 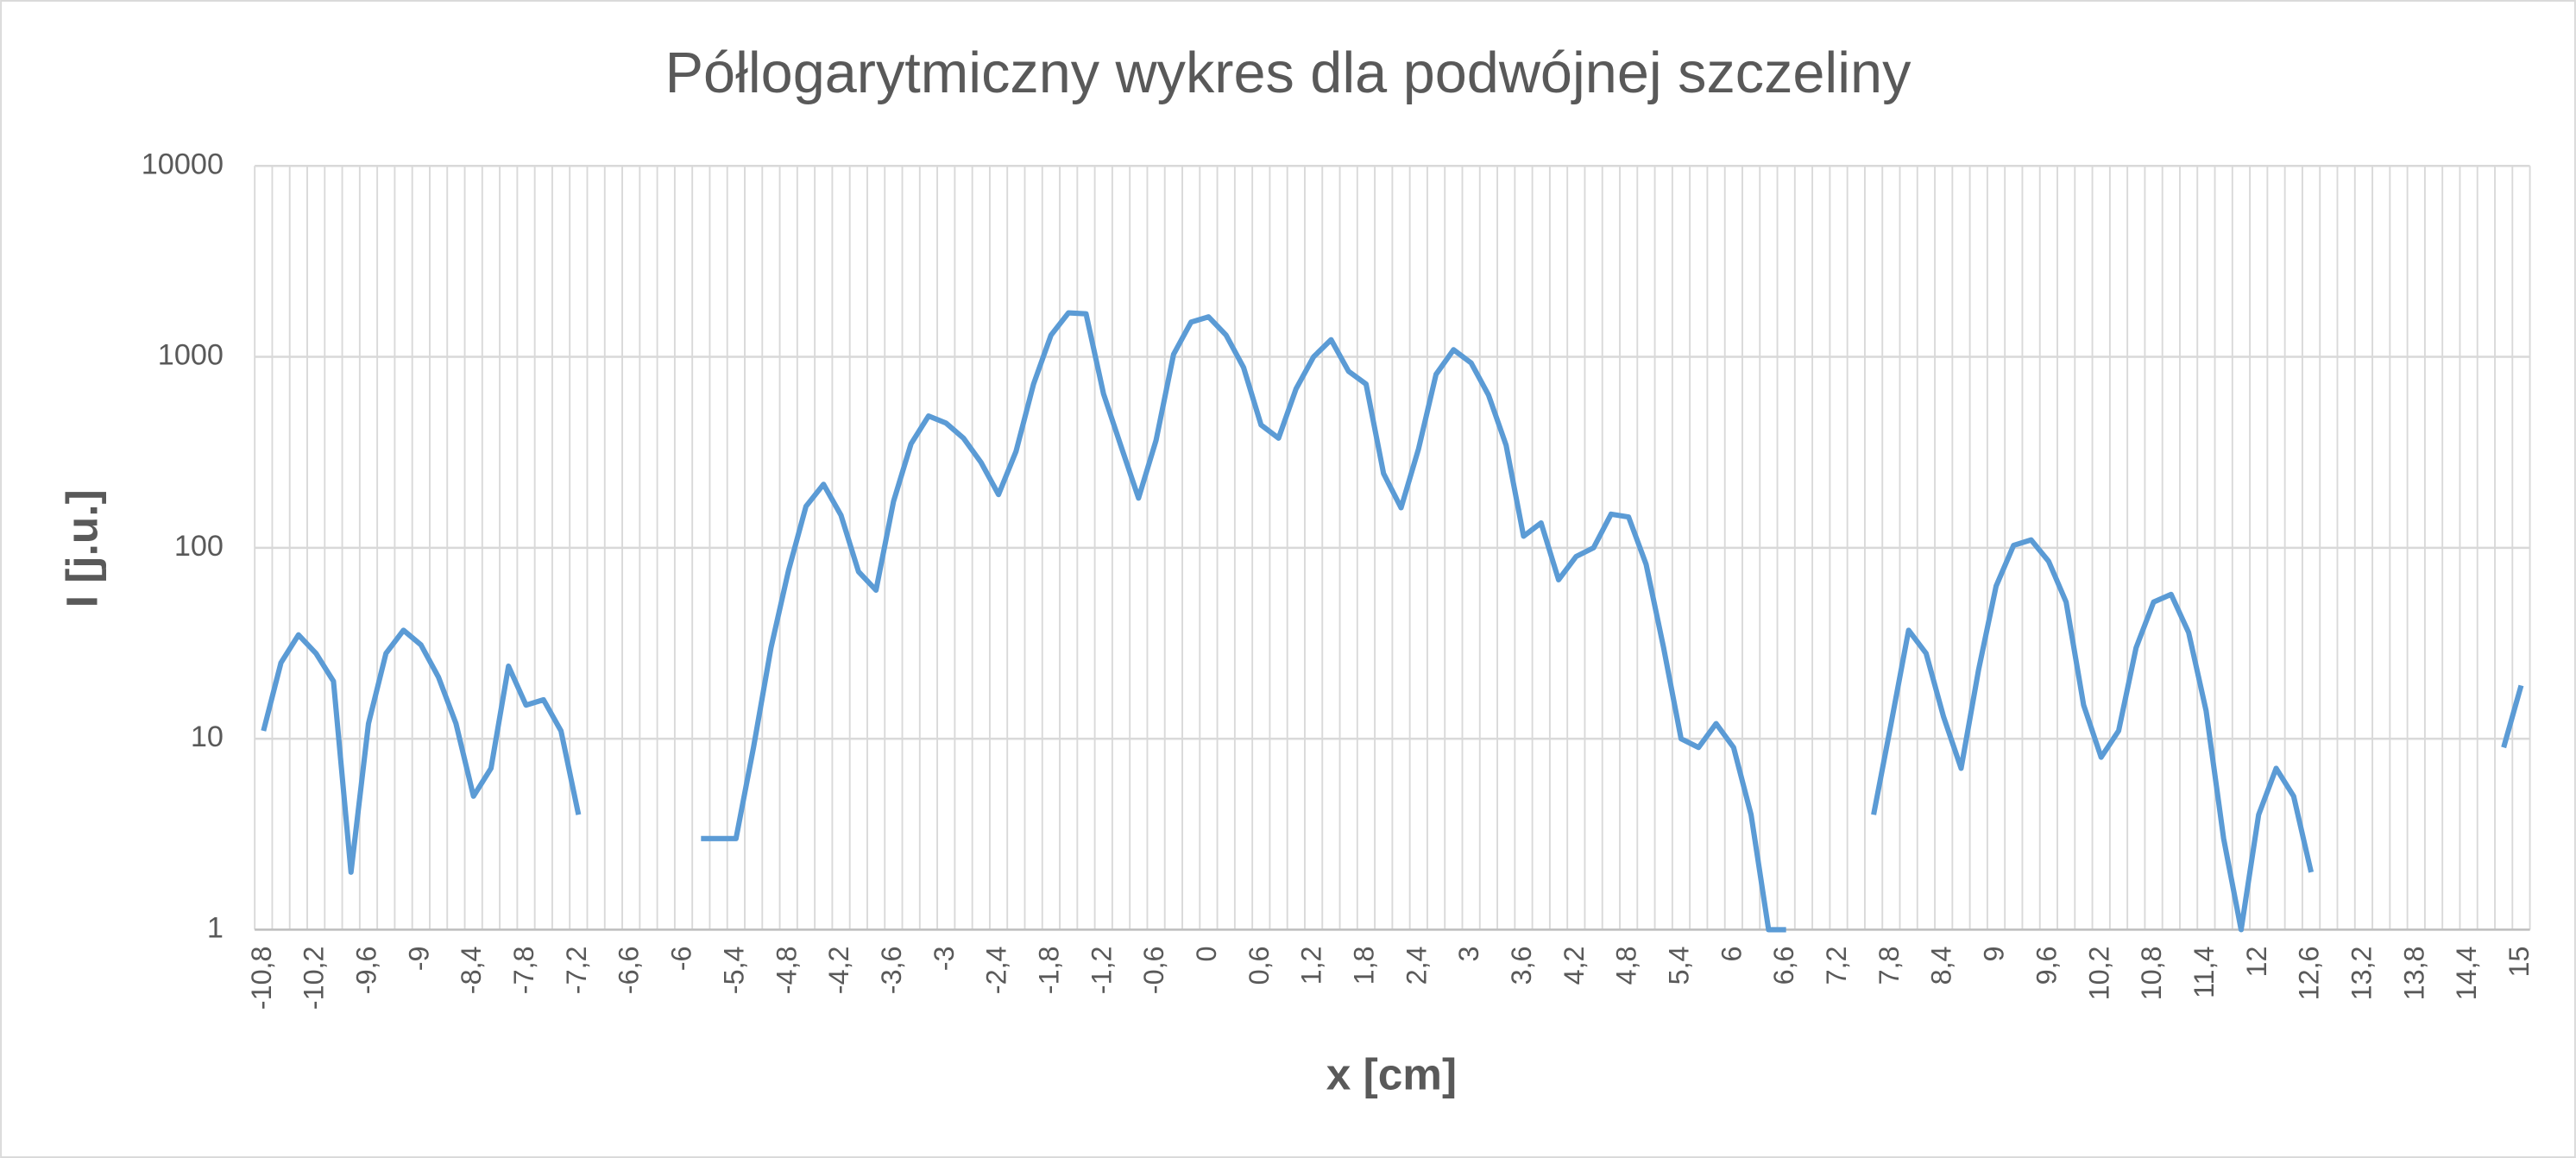 What do you see at coordinates (681, 958) in the screenshot?
I see `x-tick-label: -6` at bounding box center [681, 958].